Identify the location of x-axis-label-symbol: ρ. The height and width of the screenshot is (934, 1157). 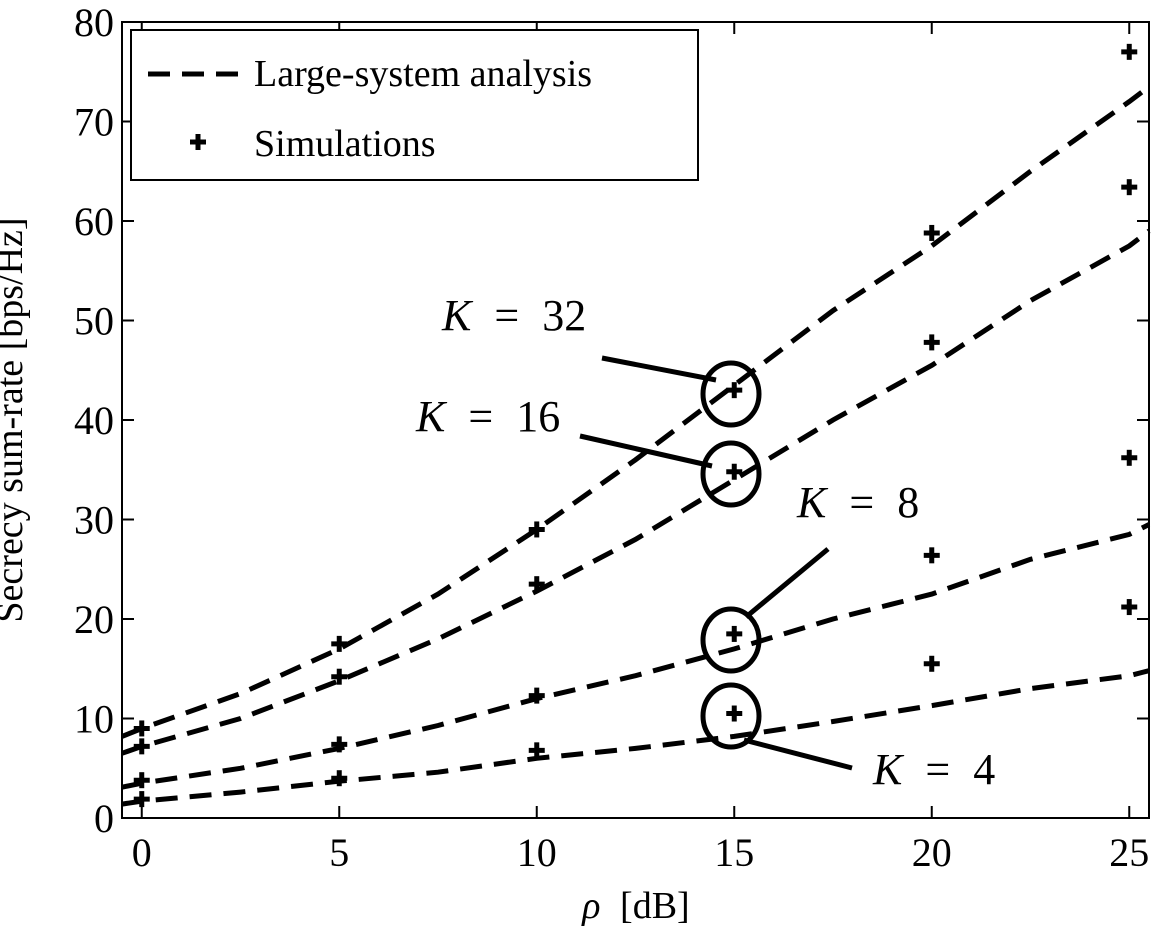
(590, 906).